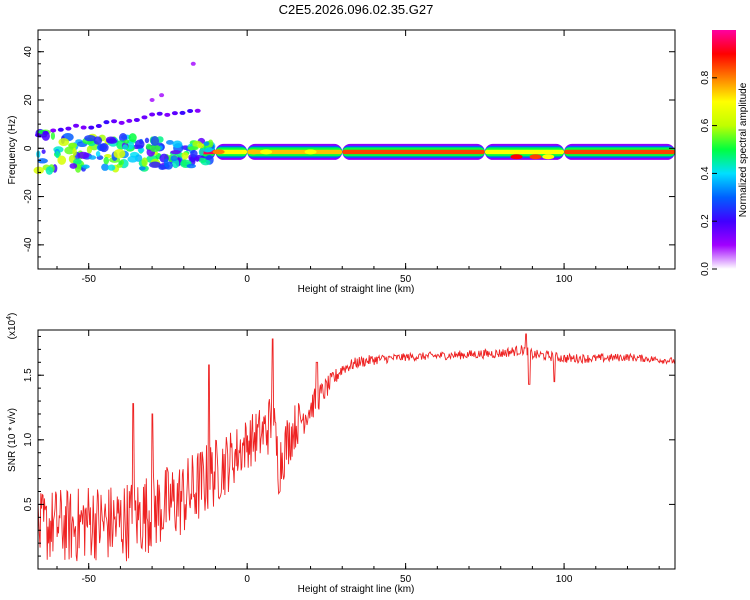  Describe the element at coordinates (28, 504) in the screenshot. I see `snr-ytick-label-0: 0.5` at that location.